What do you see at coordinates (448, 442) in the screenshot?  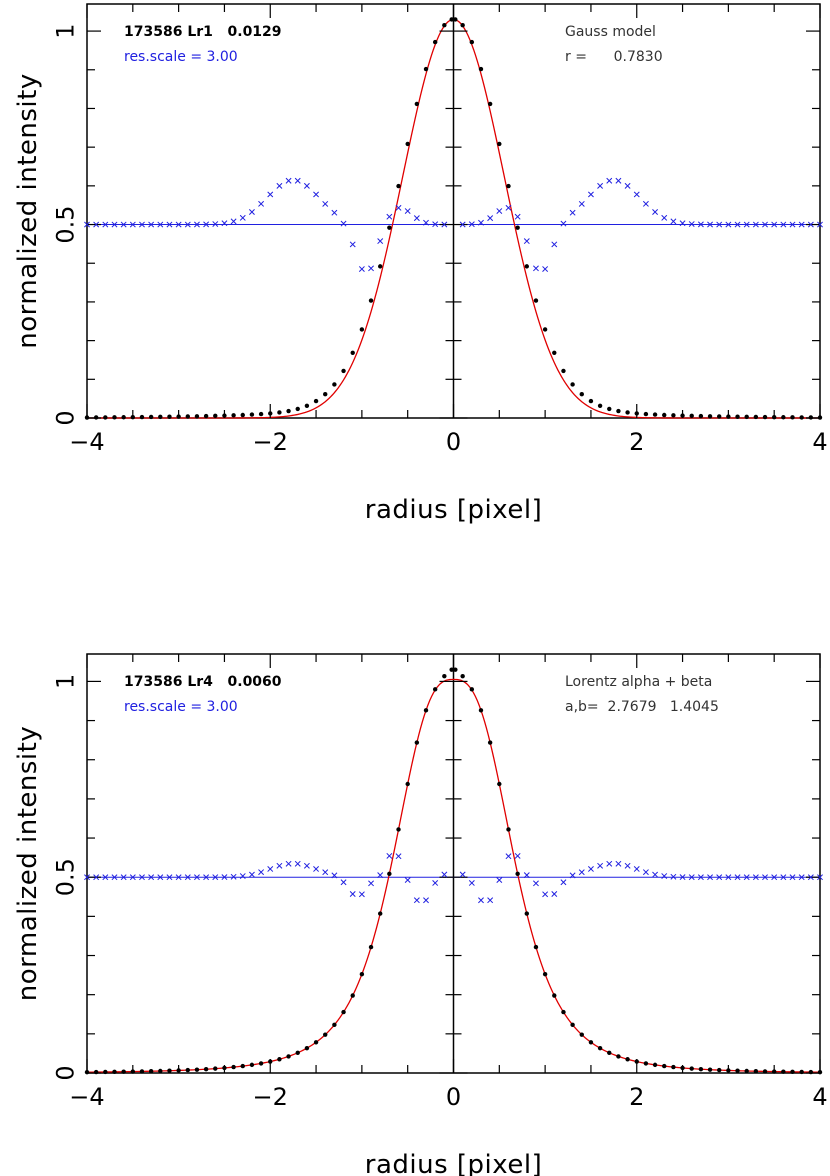 I see `x-tick-labels: −4 −2 0 2 4` at bounding box center [448, 442].